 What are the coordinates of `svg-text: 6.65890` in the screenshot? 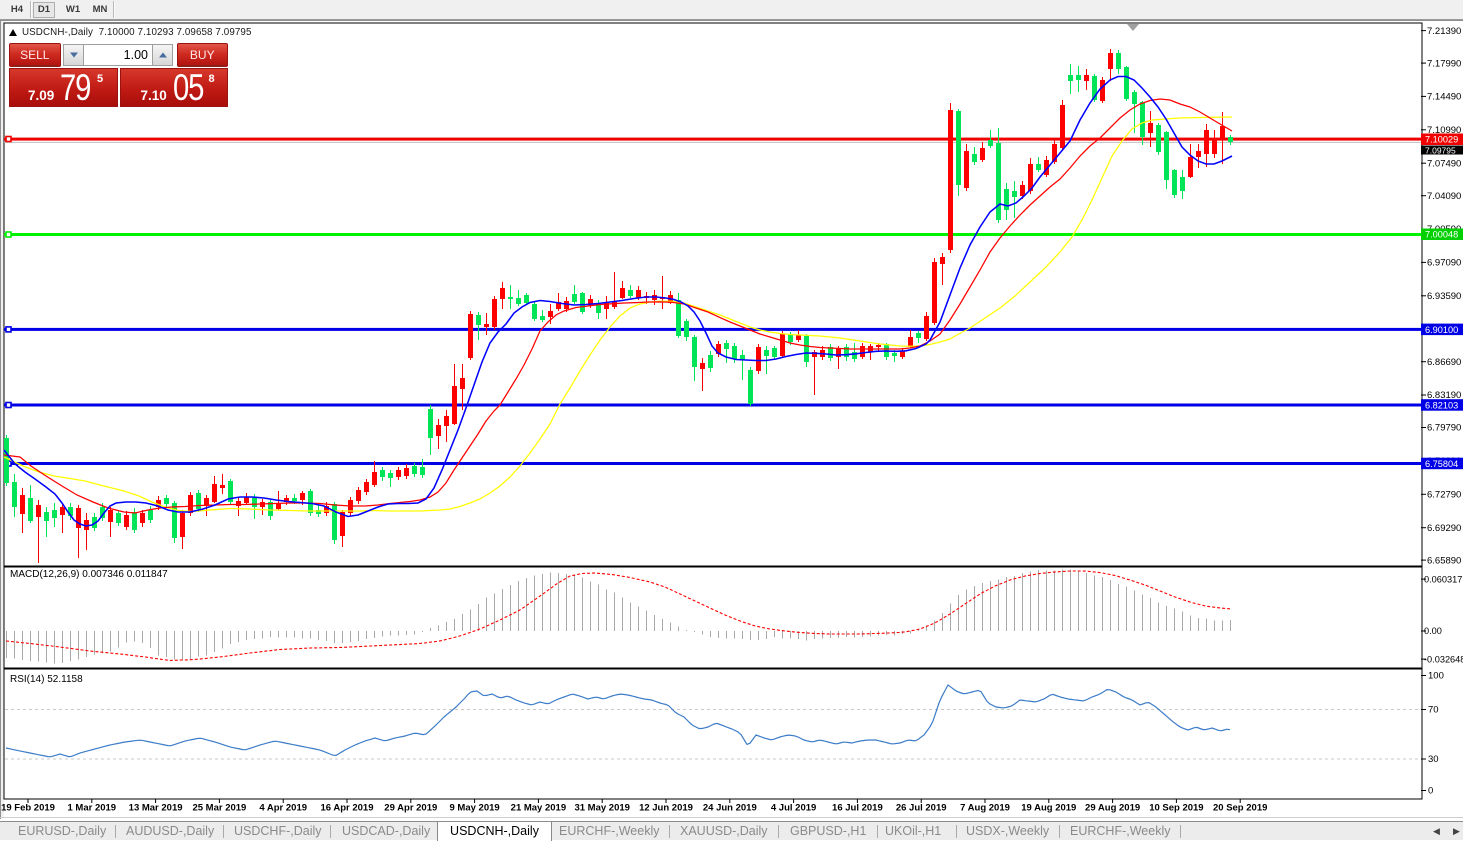 It's located at (1444, 560).